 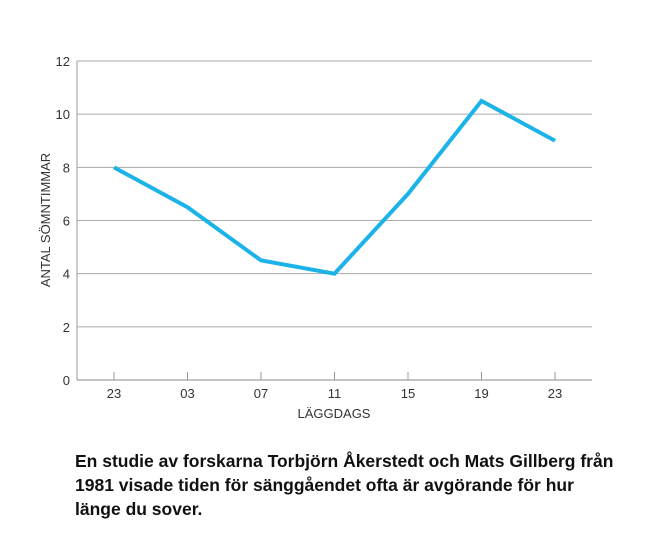 I want to click on y-axis-label: ANTAL SÖMNTIMMAR, so click(x=45, y=220).